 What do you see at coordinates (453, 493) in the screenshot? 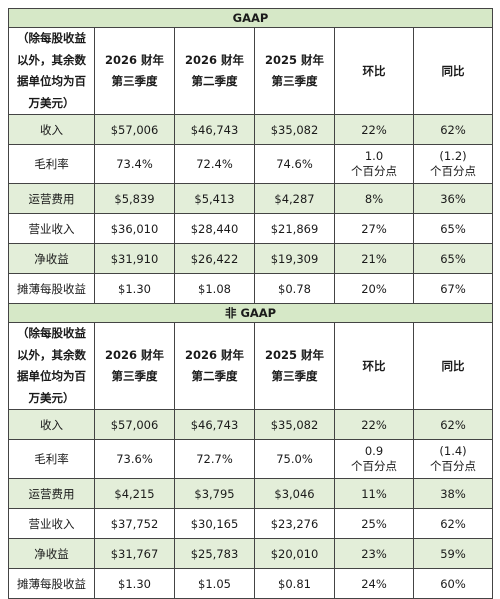
I see `table-cell: 38%` at bounding box center [453, 493].